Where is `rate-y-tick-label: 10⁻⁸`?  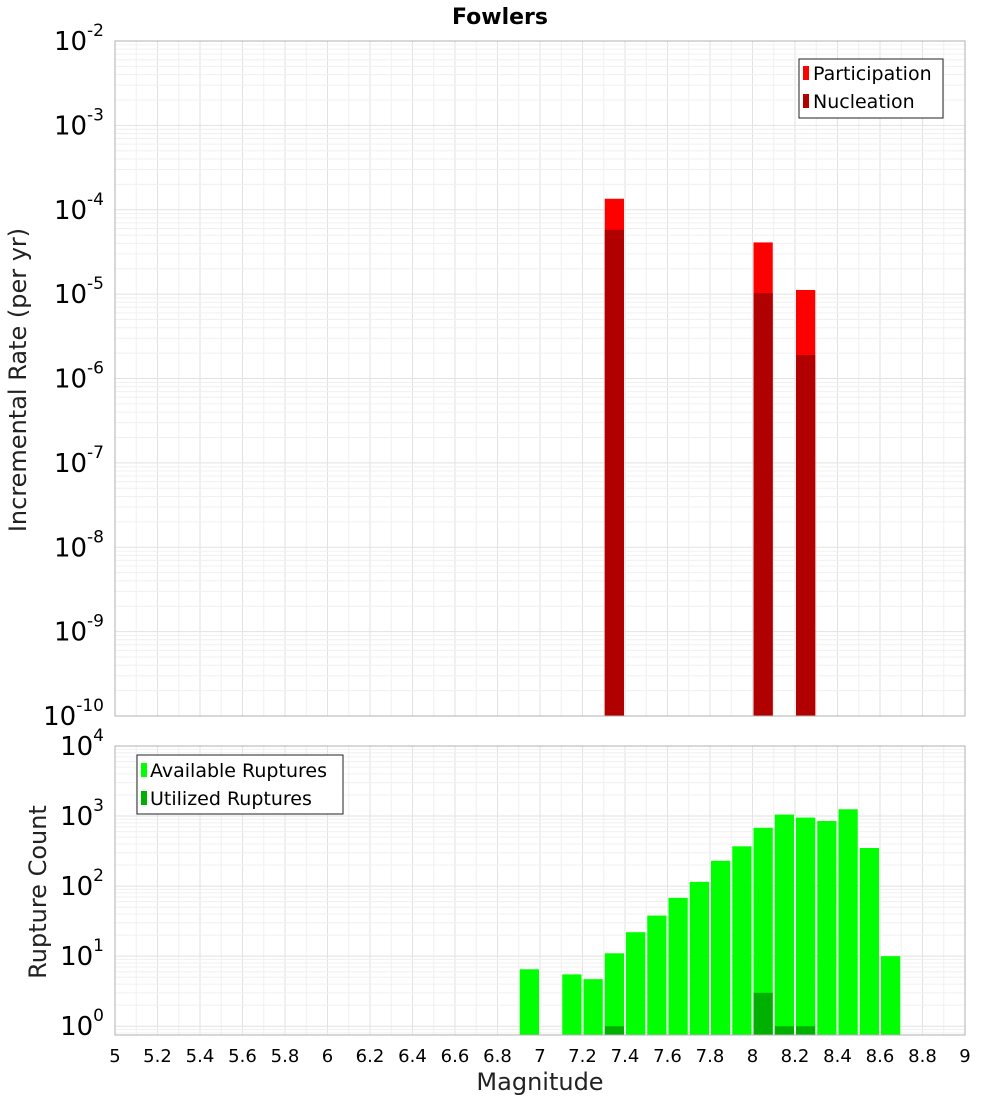
rate-y-tick-label: 10⁻⁸ is located at coordinates (79, 545).